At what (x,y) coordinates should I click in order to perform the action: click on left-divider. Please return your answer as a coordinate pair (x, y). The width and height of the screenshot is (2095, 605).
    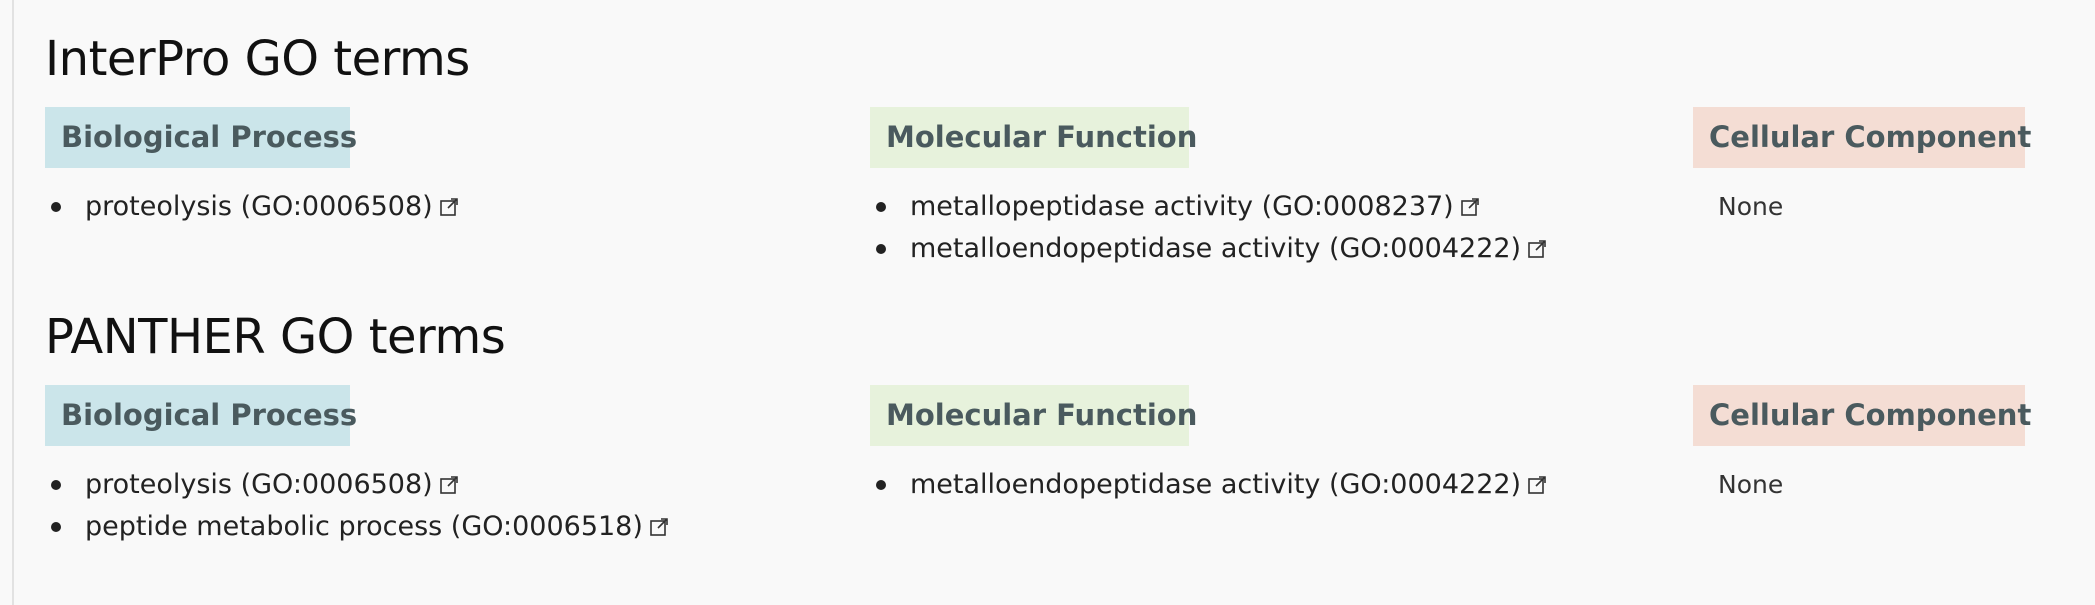
    Looking at the image, I should click on (13, 302).